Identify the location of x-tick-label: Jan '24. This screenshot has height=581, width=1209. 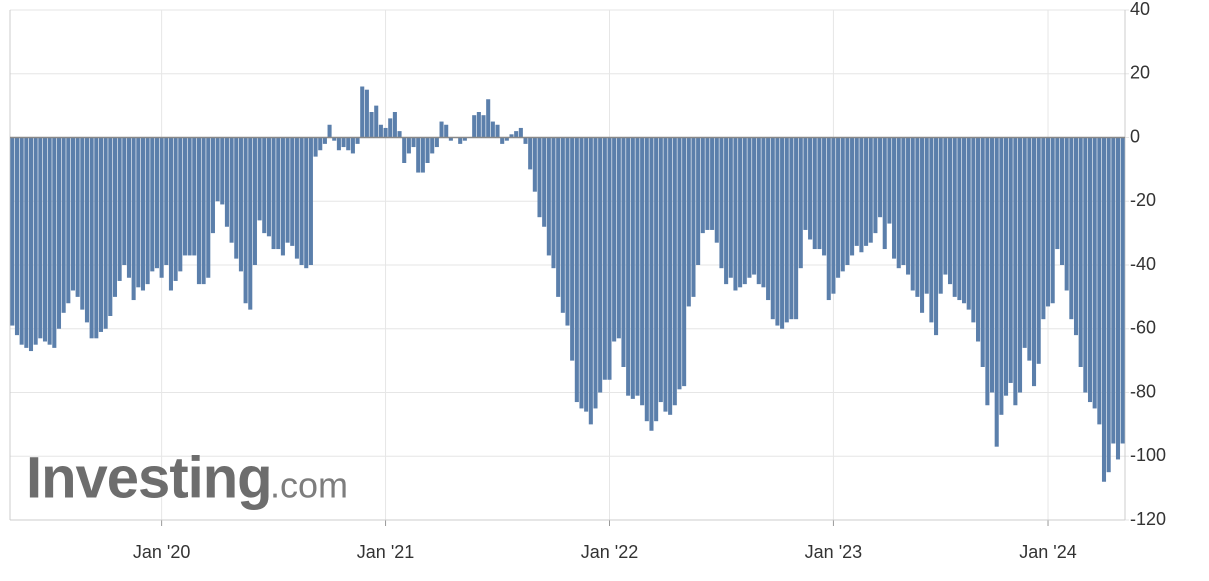
(1047, 552).